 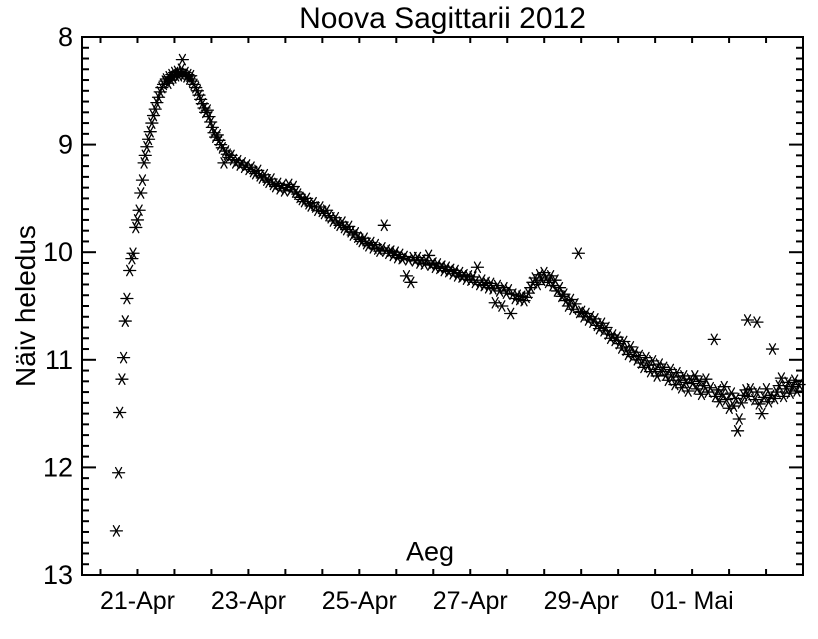 What do you see at coordinates (137, 601) in the screenshot?
I see `x-tick-label: 21-Apr` at bounding box center [137, 601].